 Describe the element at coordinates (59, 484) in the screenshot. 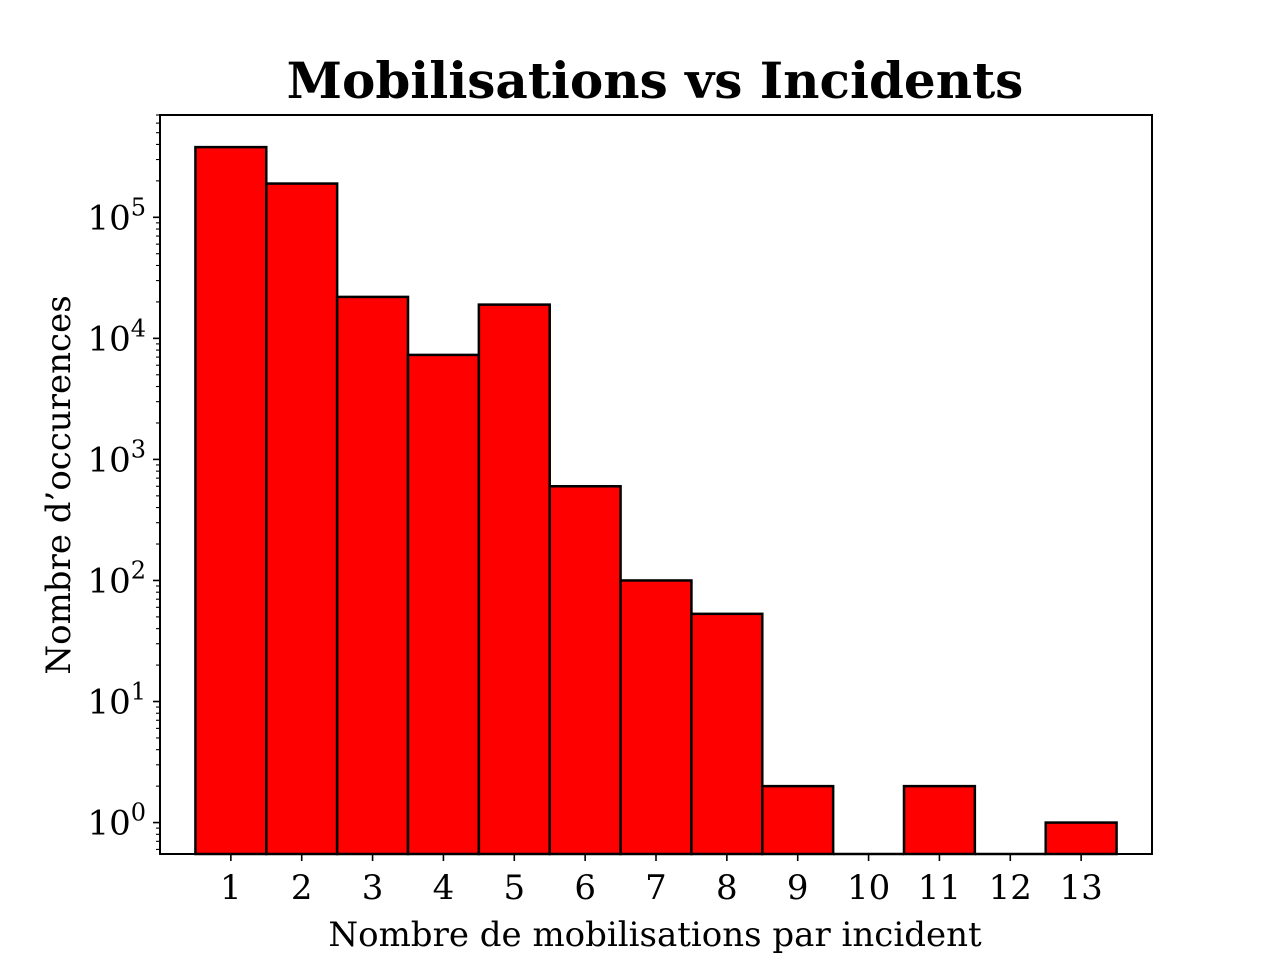

I see `y-axis-label: Nombre d’occurences` at that location.